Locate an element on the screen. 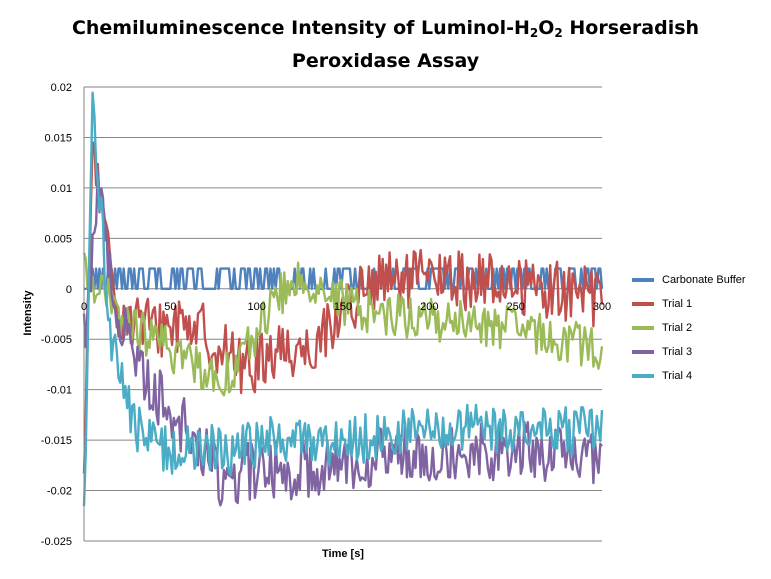  legend-label: Trial 4 is located at coordinates (677, 376).